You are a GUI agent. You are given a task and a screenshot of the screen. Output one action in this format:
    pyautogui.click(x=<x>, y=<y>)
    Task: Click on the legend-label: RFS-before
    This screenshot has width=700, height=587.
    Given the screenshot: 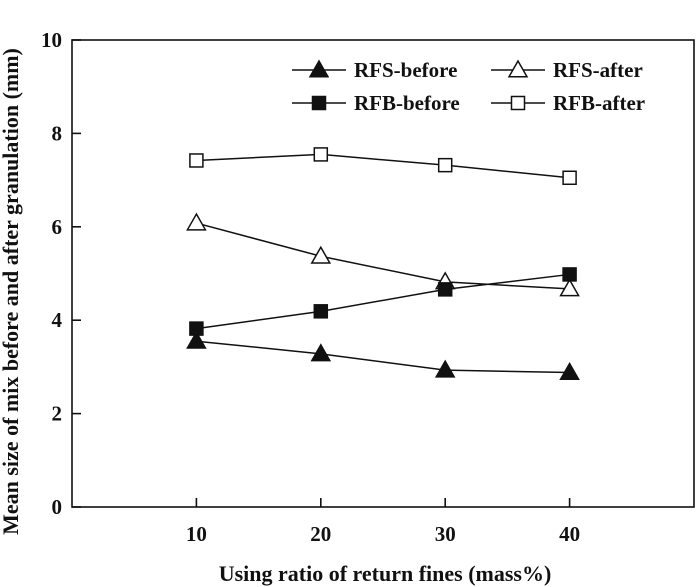 What is the action you would take?
    pyautogui.click(x=405, y=70)
    